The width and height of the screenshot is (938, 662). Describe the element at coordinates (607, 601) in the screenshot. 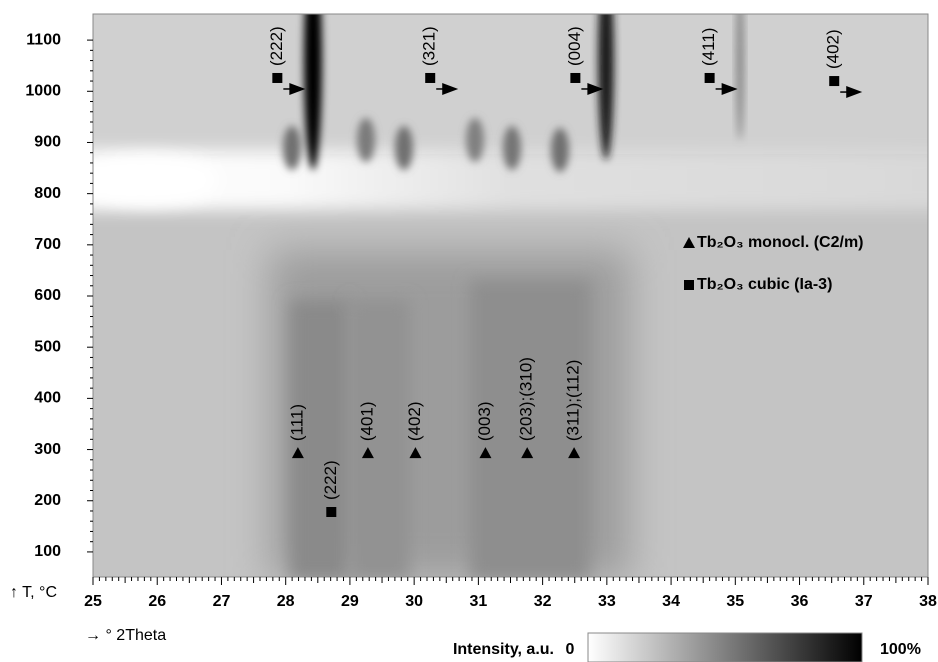

I see `x-tick-label: 33` at that location.